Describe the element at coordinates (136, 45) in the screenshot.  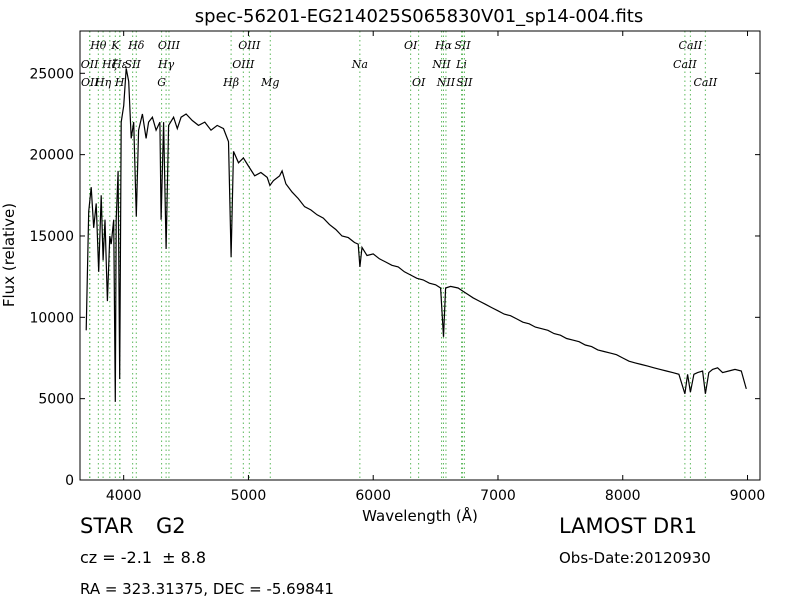
I see `line-marker-label: Hδ` at that location.